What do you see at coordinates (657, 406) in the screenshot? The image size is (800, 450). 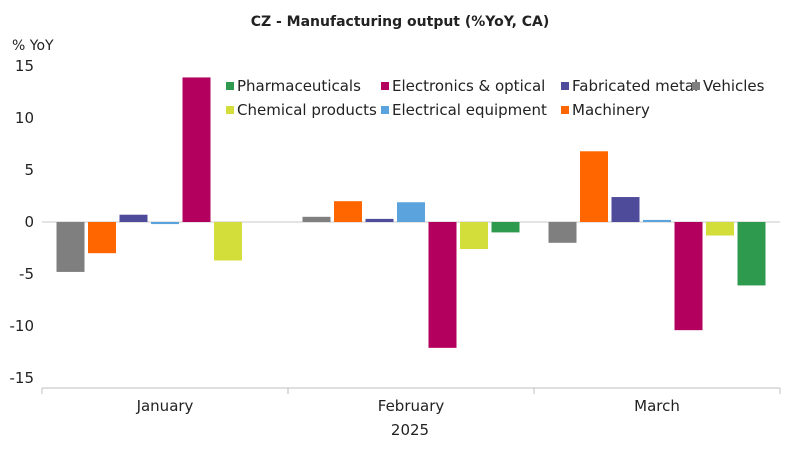 I see `x-tick-label: March` at bounding box center [657, 406].